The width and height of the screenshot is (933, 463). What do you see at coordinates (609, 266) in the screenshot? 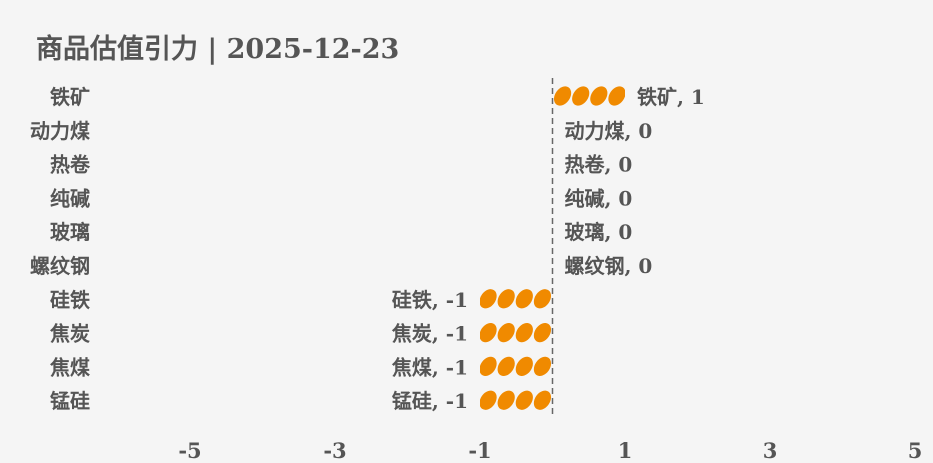
I see `data-label: 螺纹钢, 0` at bounding box center [609, 266].